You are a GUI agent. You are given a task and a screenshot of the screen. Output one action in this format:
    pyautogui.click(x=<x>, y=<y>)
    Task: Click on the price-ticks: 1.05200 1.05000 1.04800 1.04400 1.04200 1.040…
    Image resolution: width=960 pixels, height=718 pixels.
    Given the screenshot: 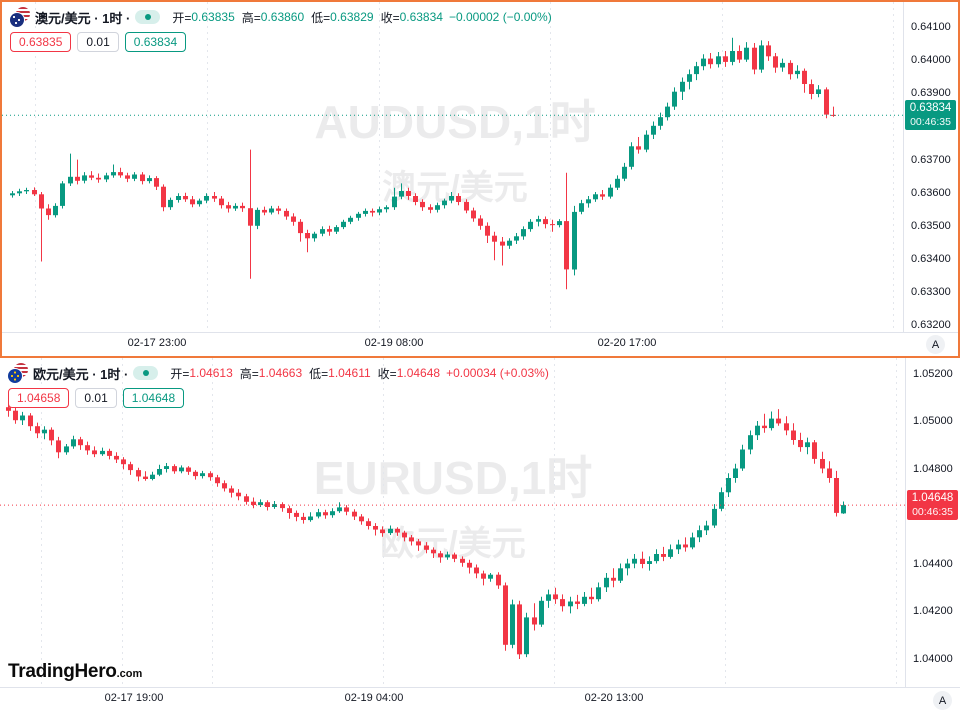 What is the action you would take?
    pyautogui.click(x=933, y=523)
    